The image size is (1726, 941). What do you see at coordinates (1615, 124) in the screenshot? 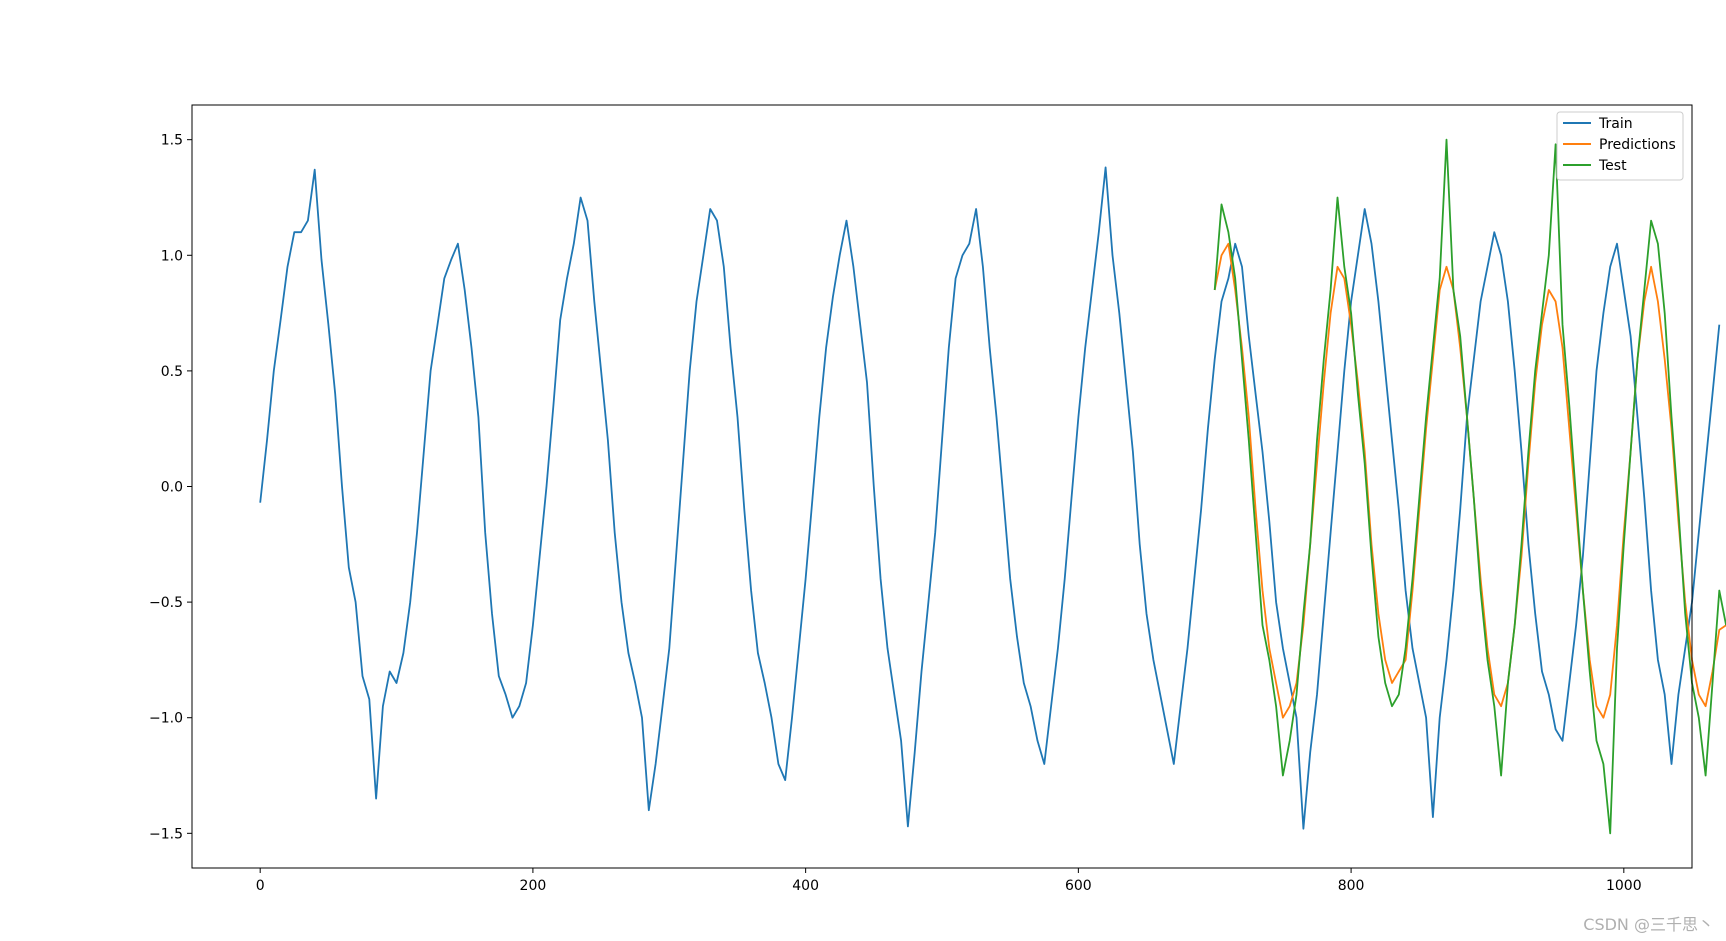
I see `legend-label-train: Train` at bounding box center [1615, 124].